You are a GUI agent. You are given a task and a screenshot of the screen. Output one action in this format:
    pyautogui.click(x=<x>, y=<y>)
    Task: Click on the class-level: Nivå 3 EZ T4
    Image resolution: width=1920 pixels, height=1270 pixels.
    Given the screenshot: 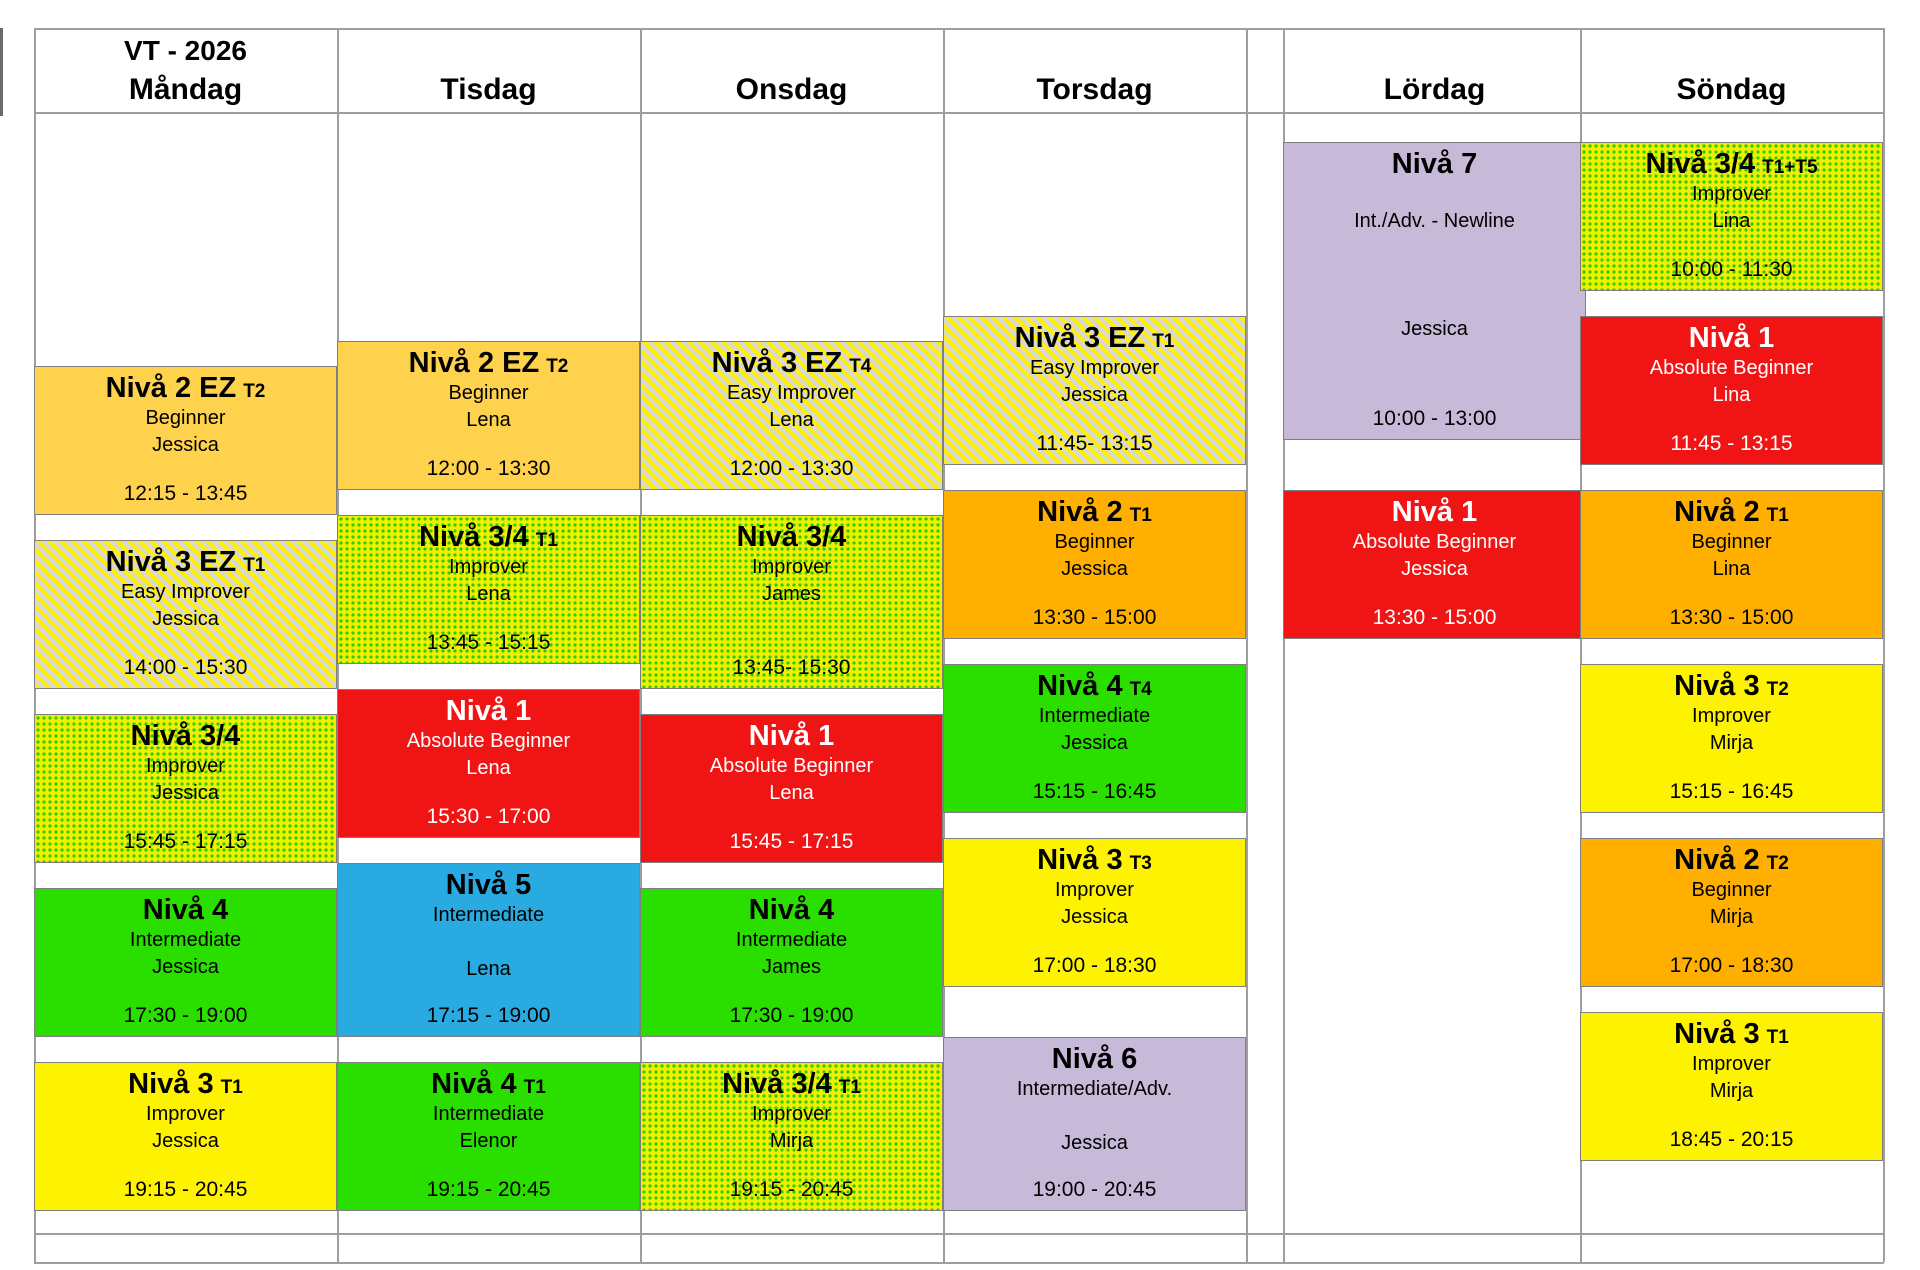 What is the action you would take?
    pyautogui.click(x=792, y=363)
    